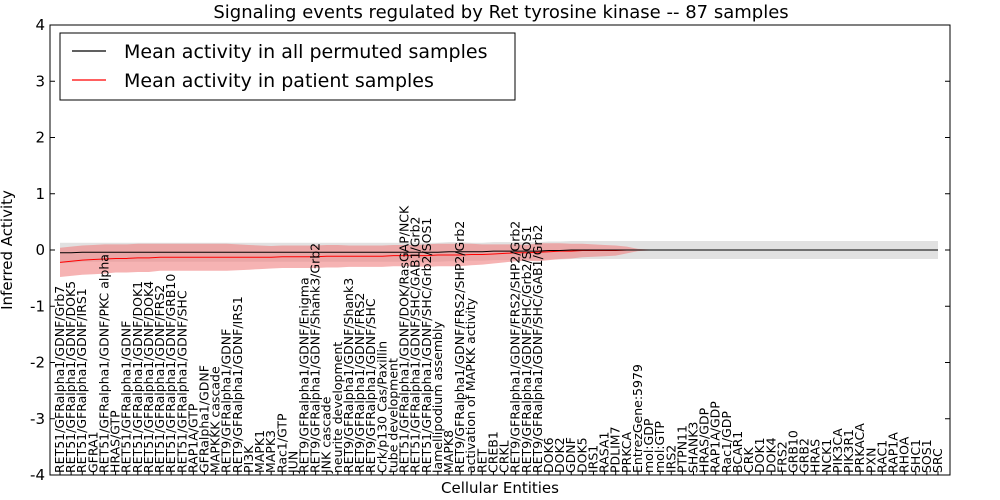 The width and height of the screenshot is (1000, 500). I want to click on x-axis-label: Cellular Entities, so click(500, 488).